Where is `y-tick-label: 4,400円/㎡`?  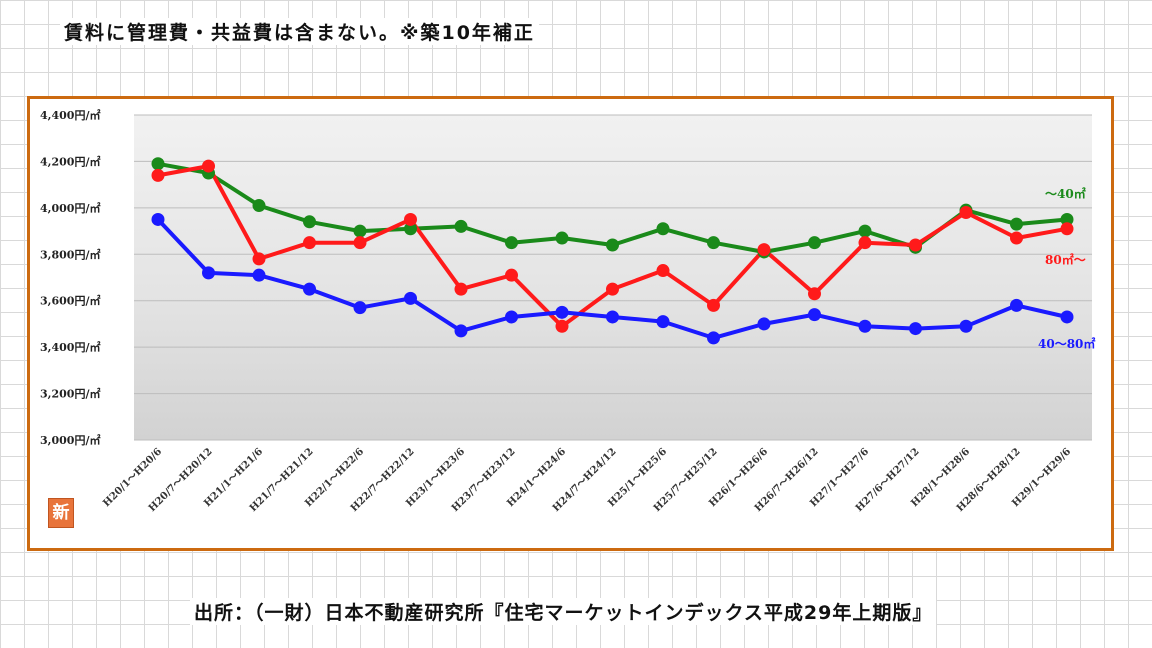
y-tick-label: 4,400円/㎡ is located at coordinates (70, 115).